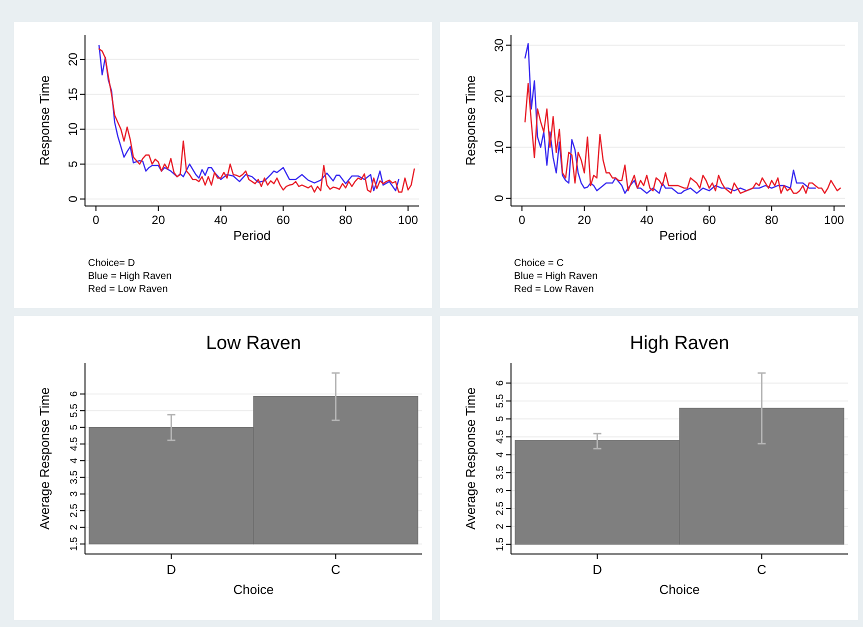 This screenshot has width=863, height=627. I want to click on y-tick-label: 30, so click(499, 45).